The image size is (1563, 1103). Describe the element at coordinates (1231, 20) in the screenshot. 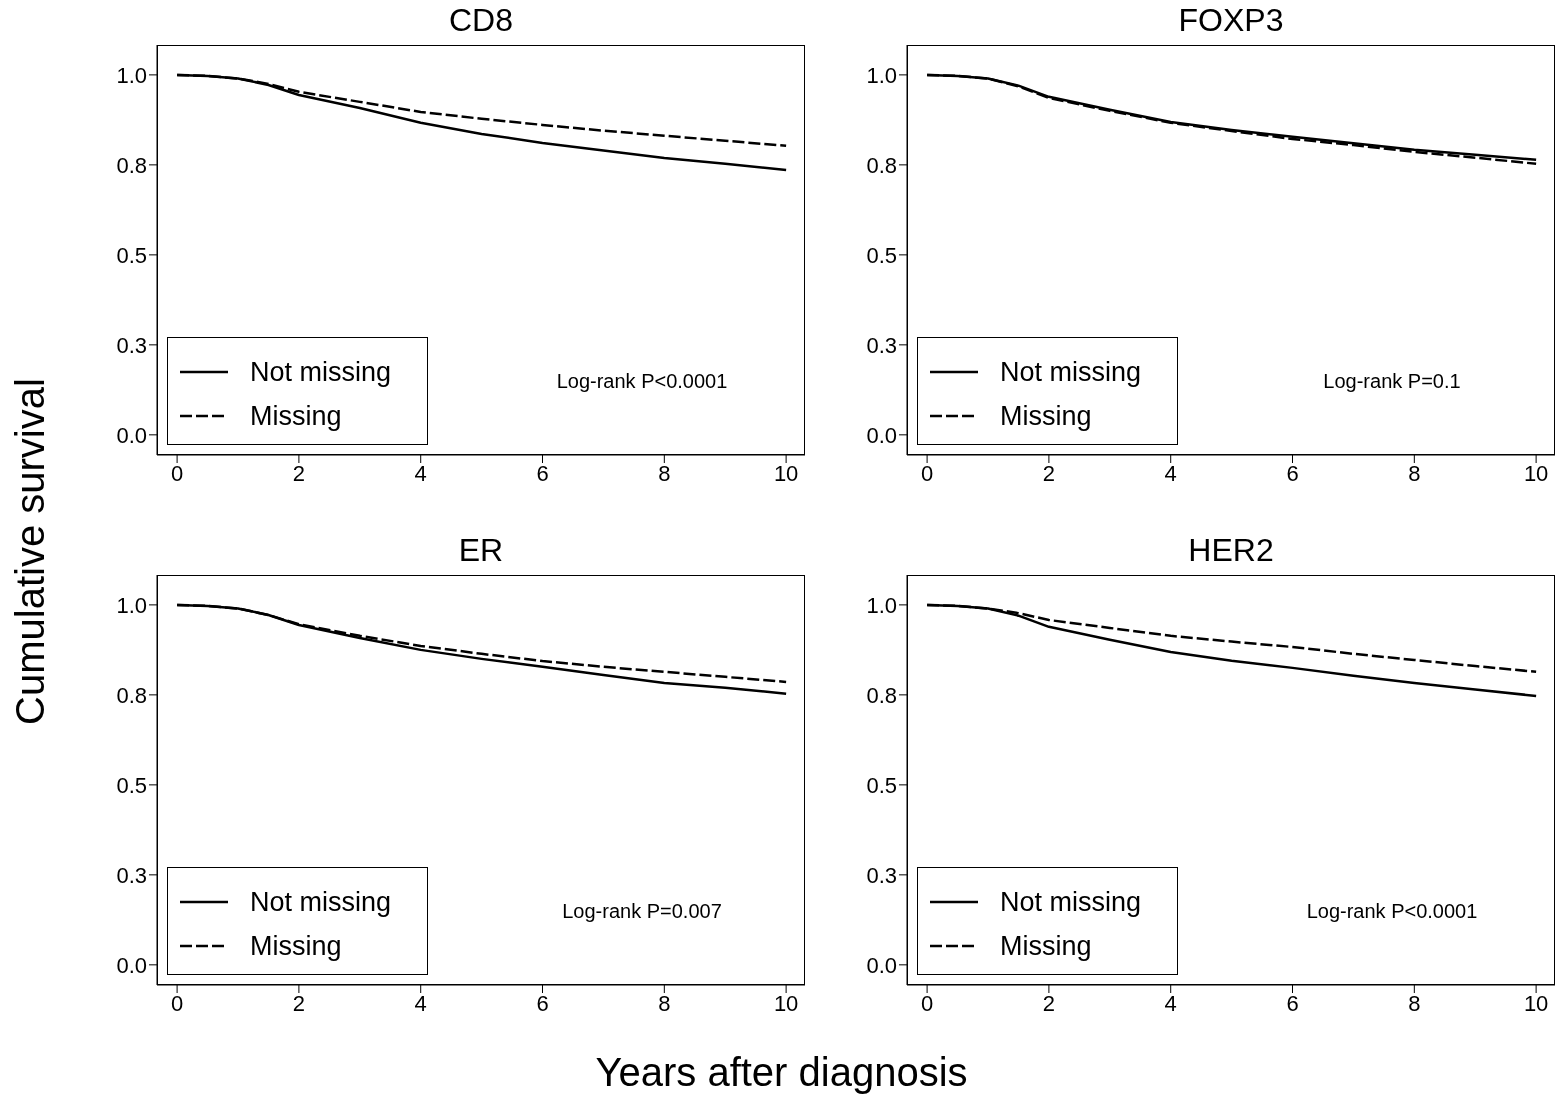

I see `chart-title: FOXP3` at that location.